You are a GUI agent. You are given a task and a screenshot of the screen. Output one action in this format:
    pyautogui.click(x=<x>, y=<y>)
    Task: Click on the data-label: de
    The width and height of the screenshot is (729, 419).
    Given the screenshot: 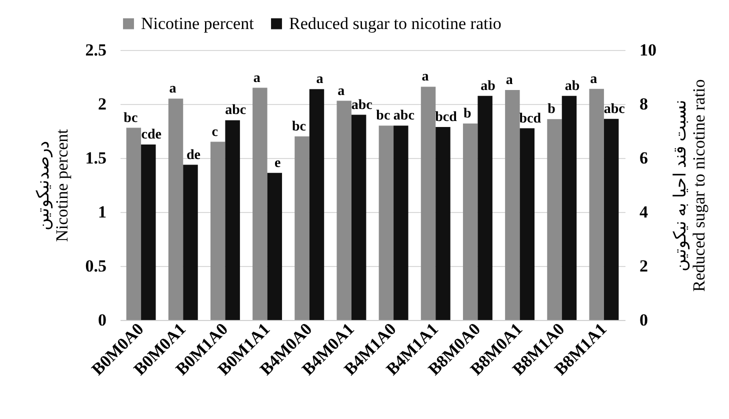 What is the action you would take?
    pyautogui.click(x=193, y=155)
    